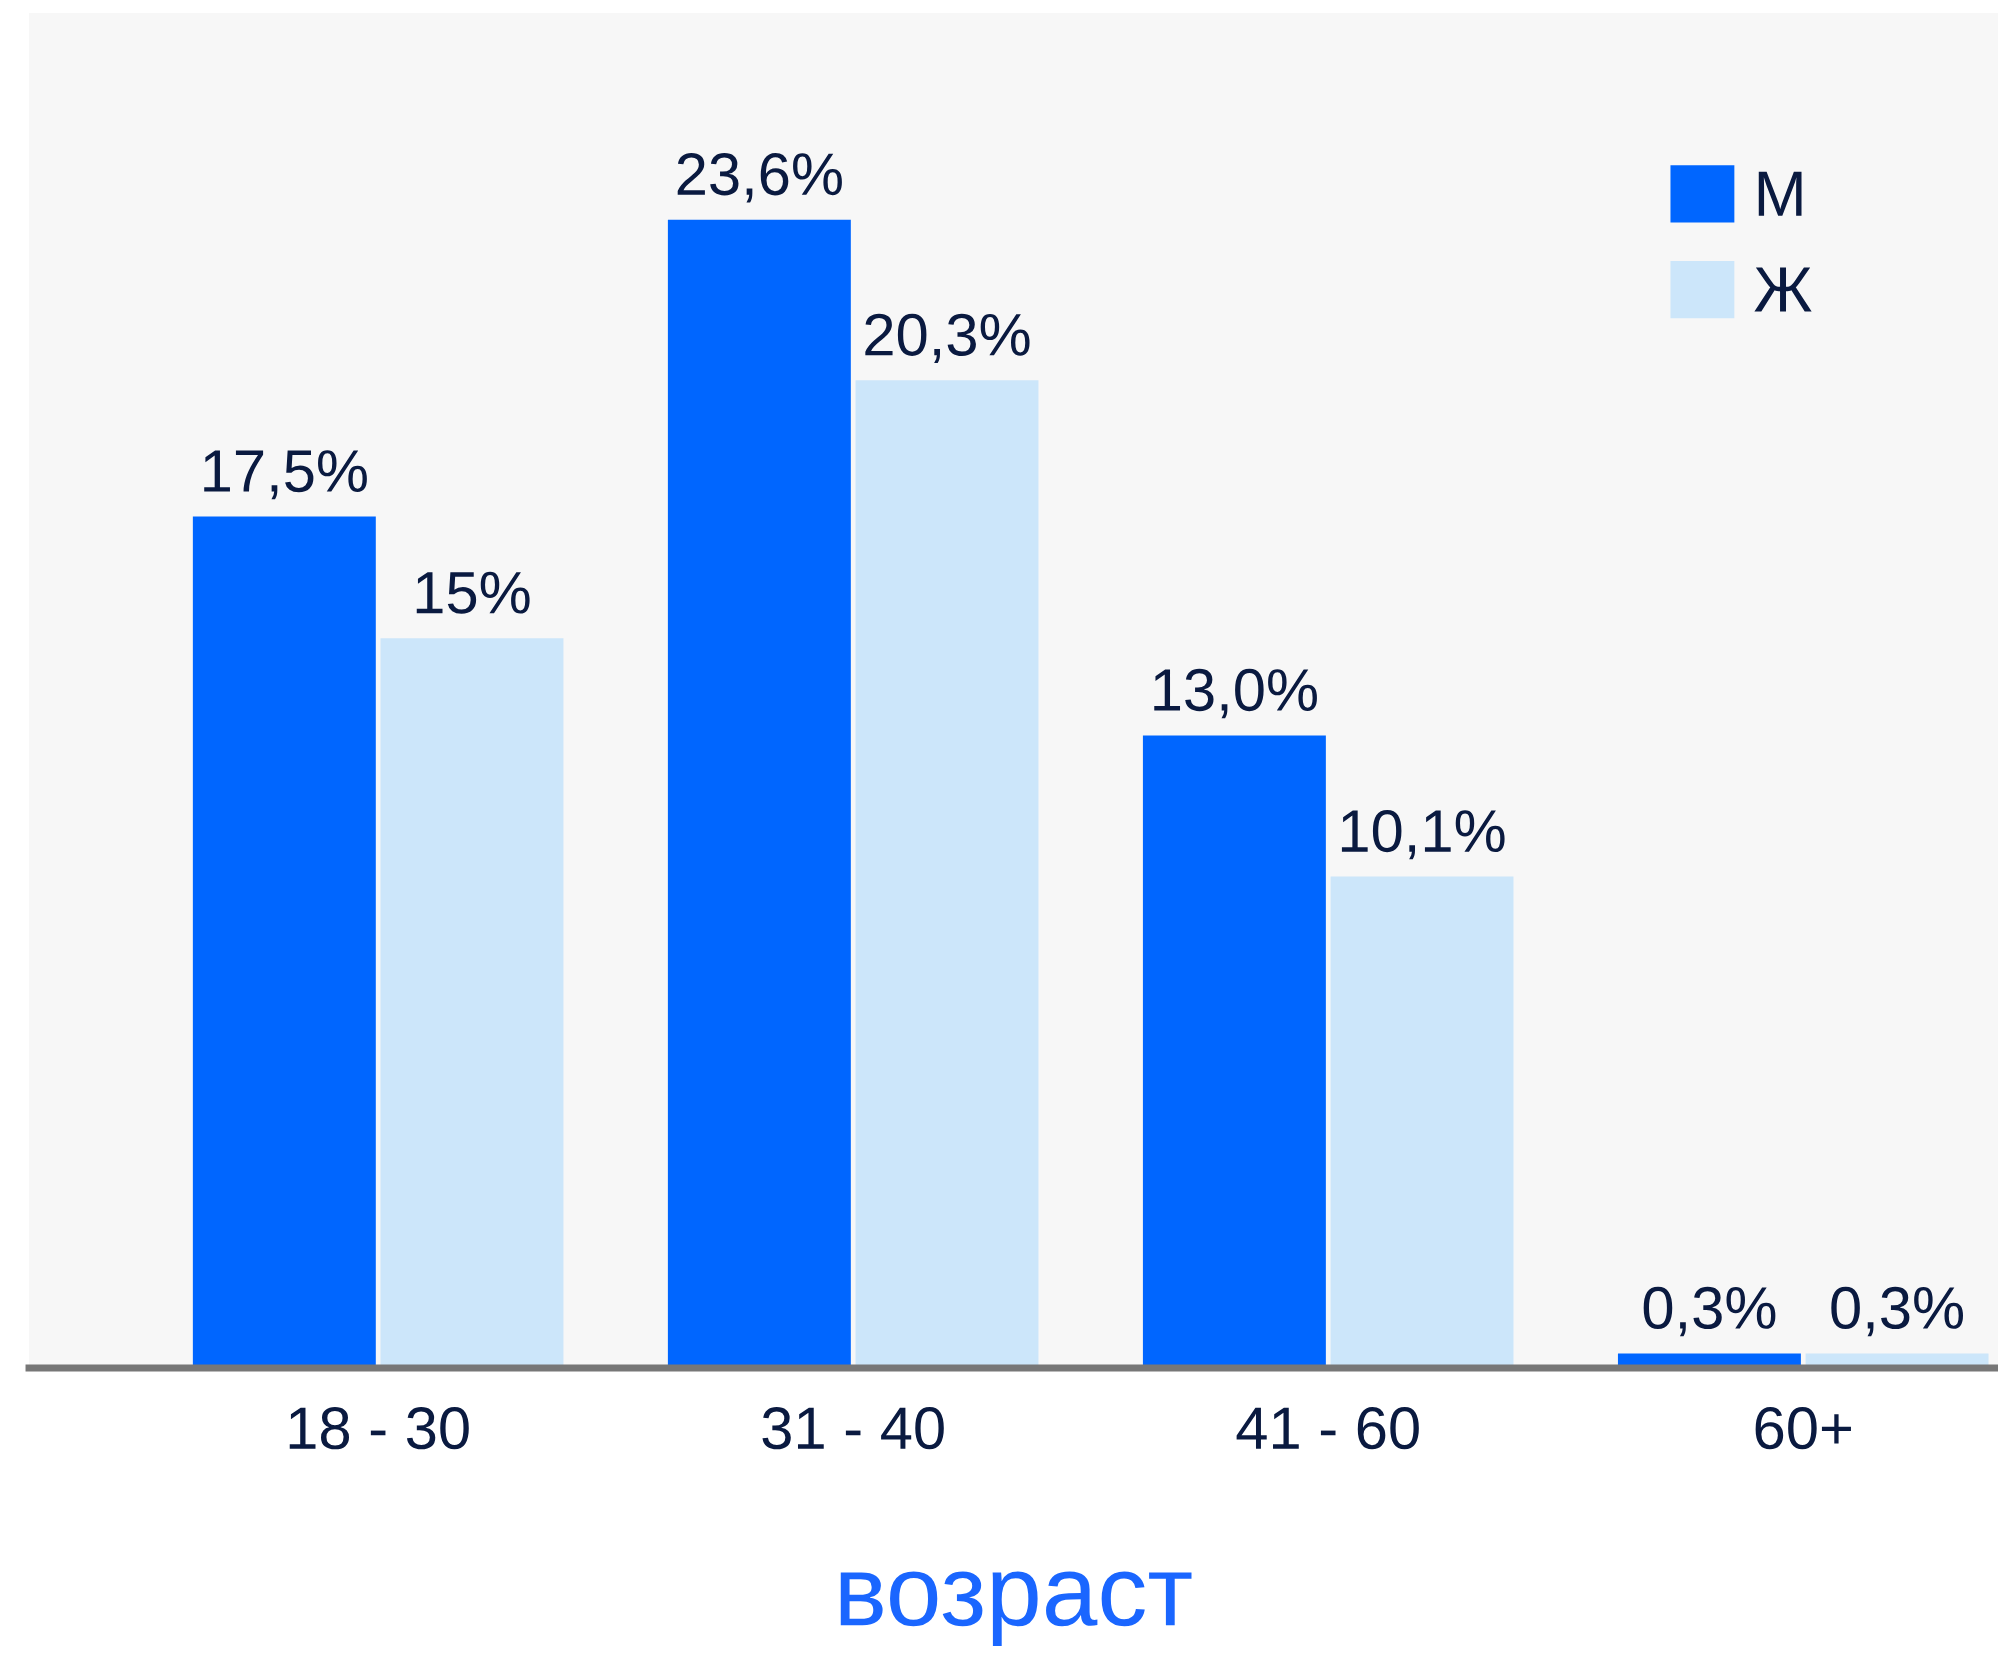  What do you see at coordinates (1235, 693) in the screenshot?
I see `data-label: 13,0%` at bounding box center [1235, 693].